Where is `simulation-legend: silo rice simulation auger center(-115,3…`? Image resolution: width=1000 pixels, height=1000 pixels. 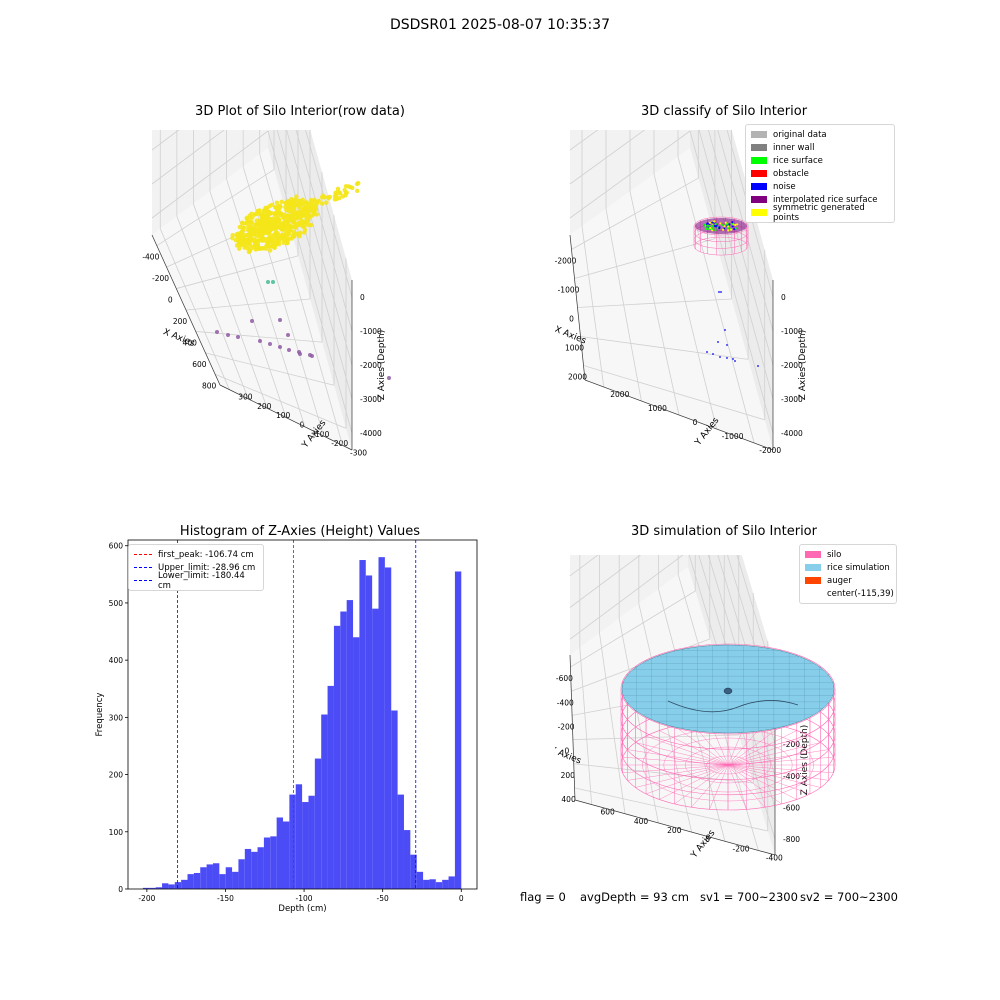 simulation-legend: silo rice simulation auger center(-115,3… is located at coordinates (848, 574).